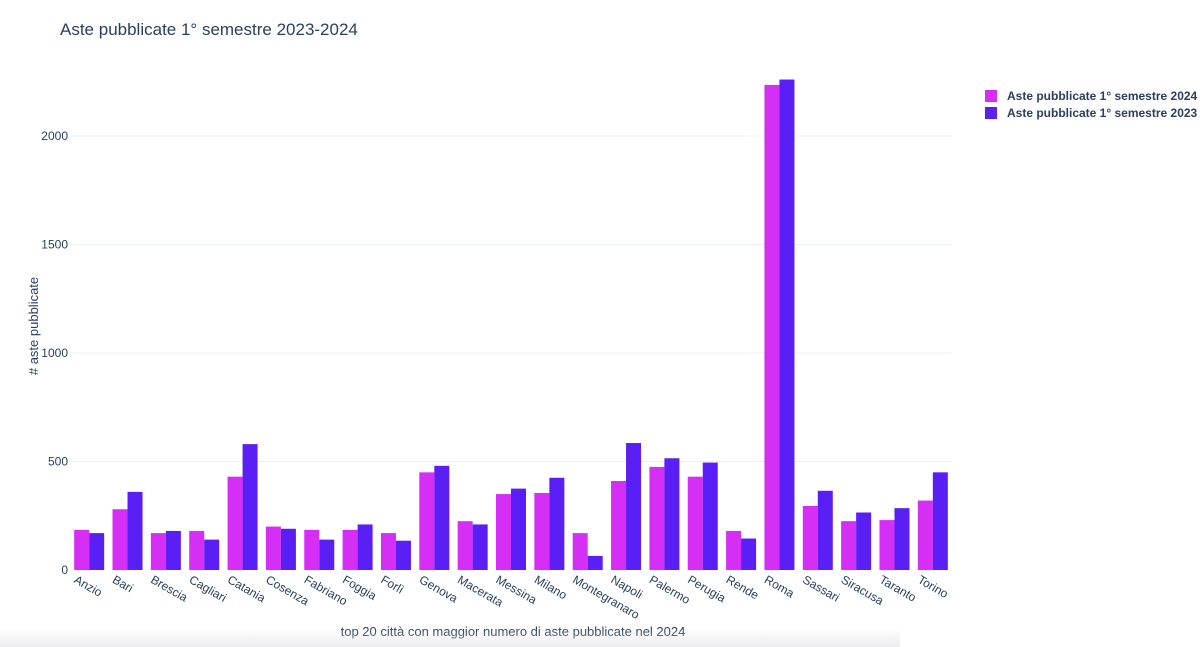  What do you see at coordinates (1102, 95) in the screenshot?
I see `legend-label-2024: Aste pubblicate 1° semestre 2024` at bounding box center [1102, 95].